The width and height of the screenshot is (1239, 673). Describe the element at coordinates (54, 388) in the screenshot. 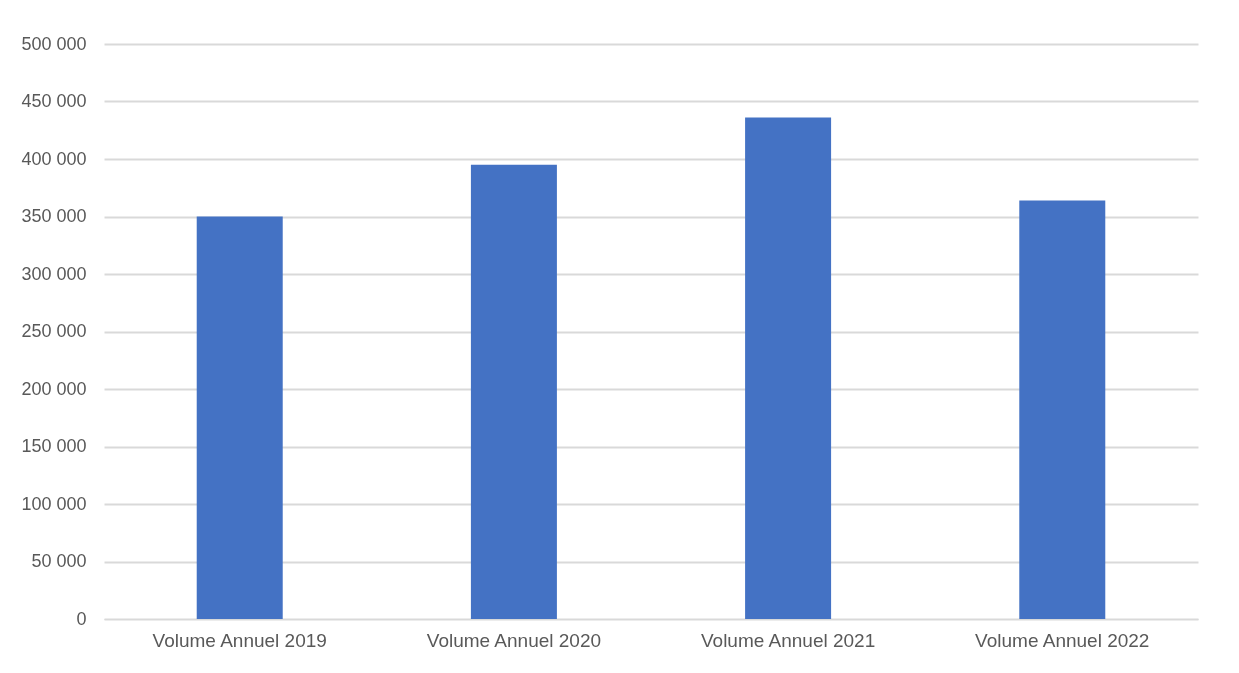

I see `y-tick-label: 200 000` at that location.